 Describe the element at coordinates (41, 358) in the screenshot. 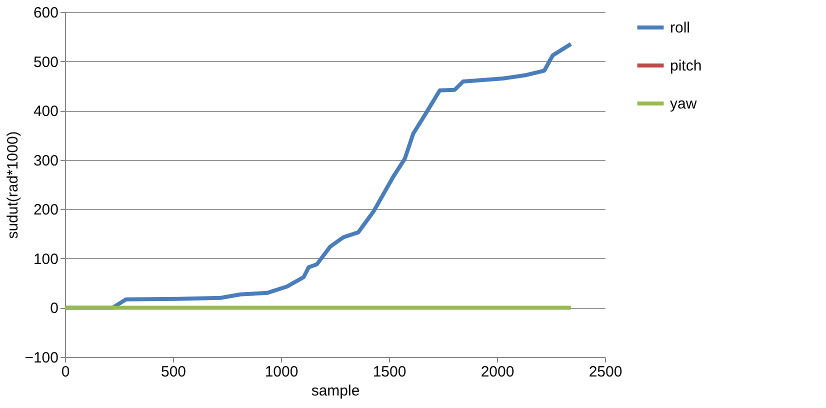

I see `y-tick-label: −100` at that location.